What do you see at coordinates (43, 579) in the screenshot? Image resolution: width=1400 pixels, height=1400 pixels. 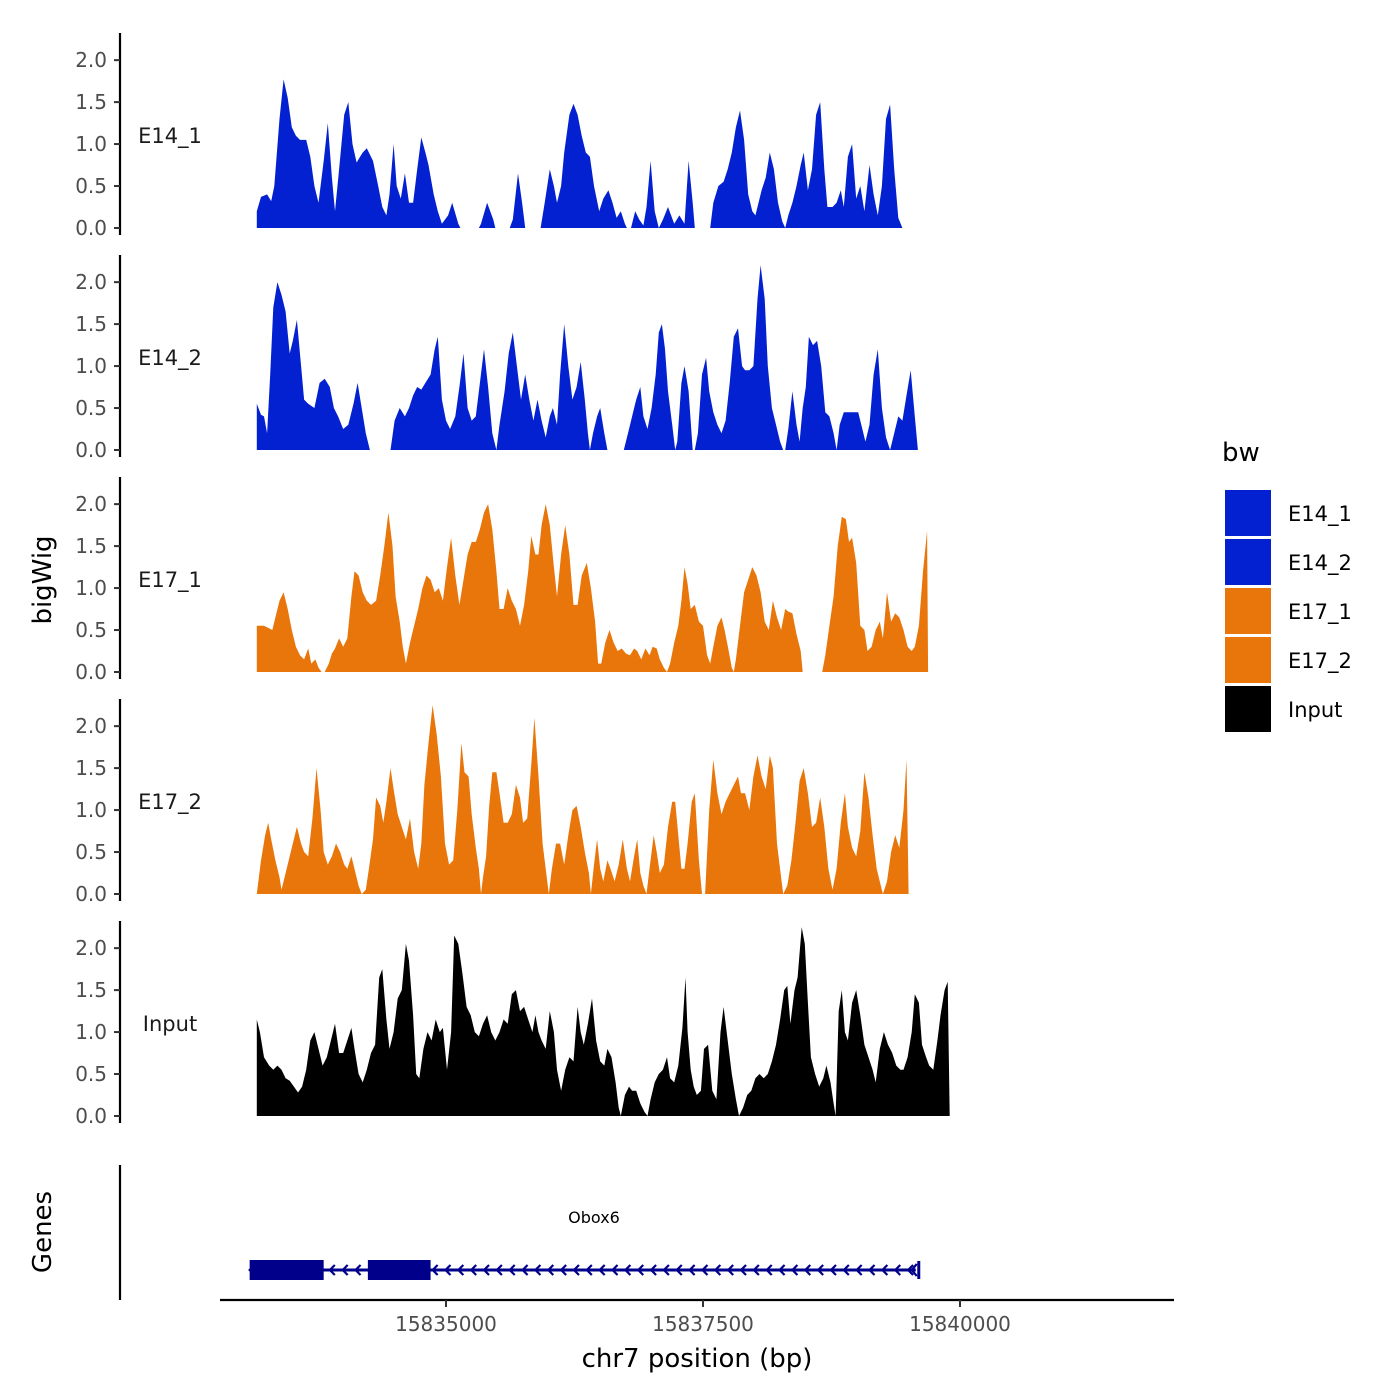 I see `y-axis-title: bigWig` at bounding box center [43, 579].